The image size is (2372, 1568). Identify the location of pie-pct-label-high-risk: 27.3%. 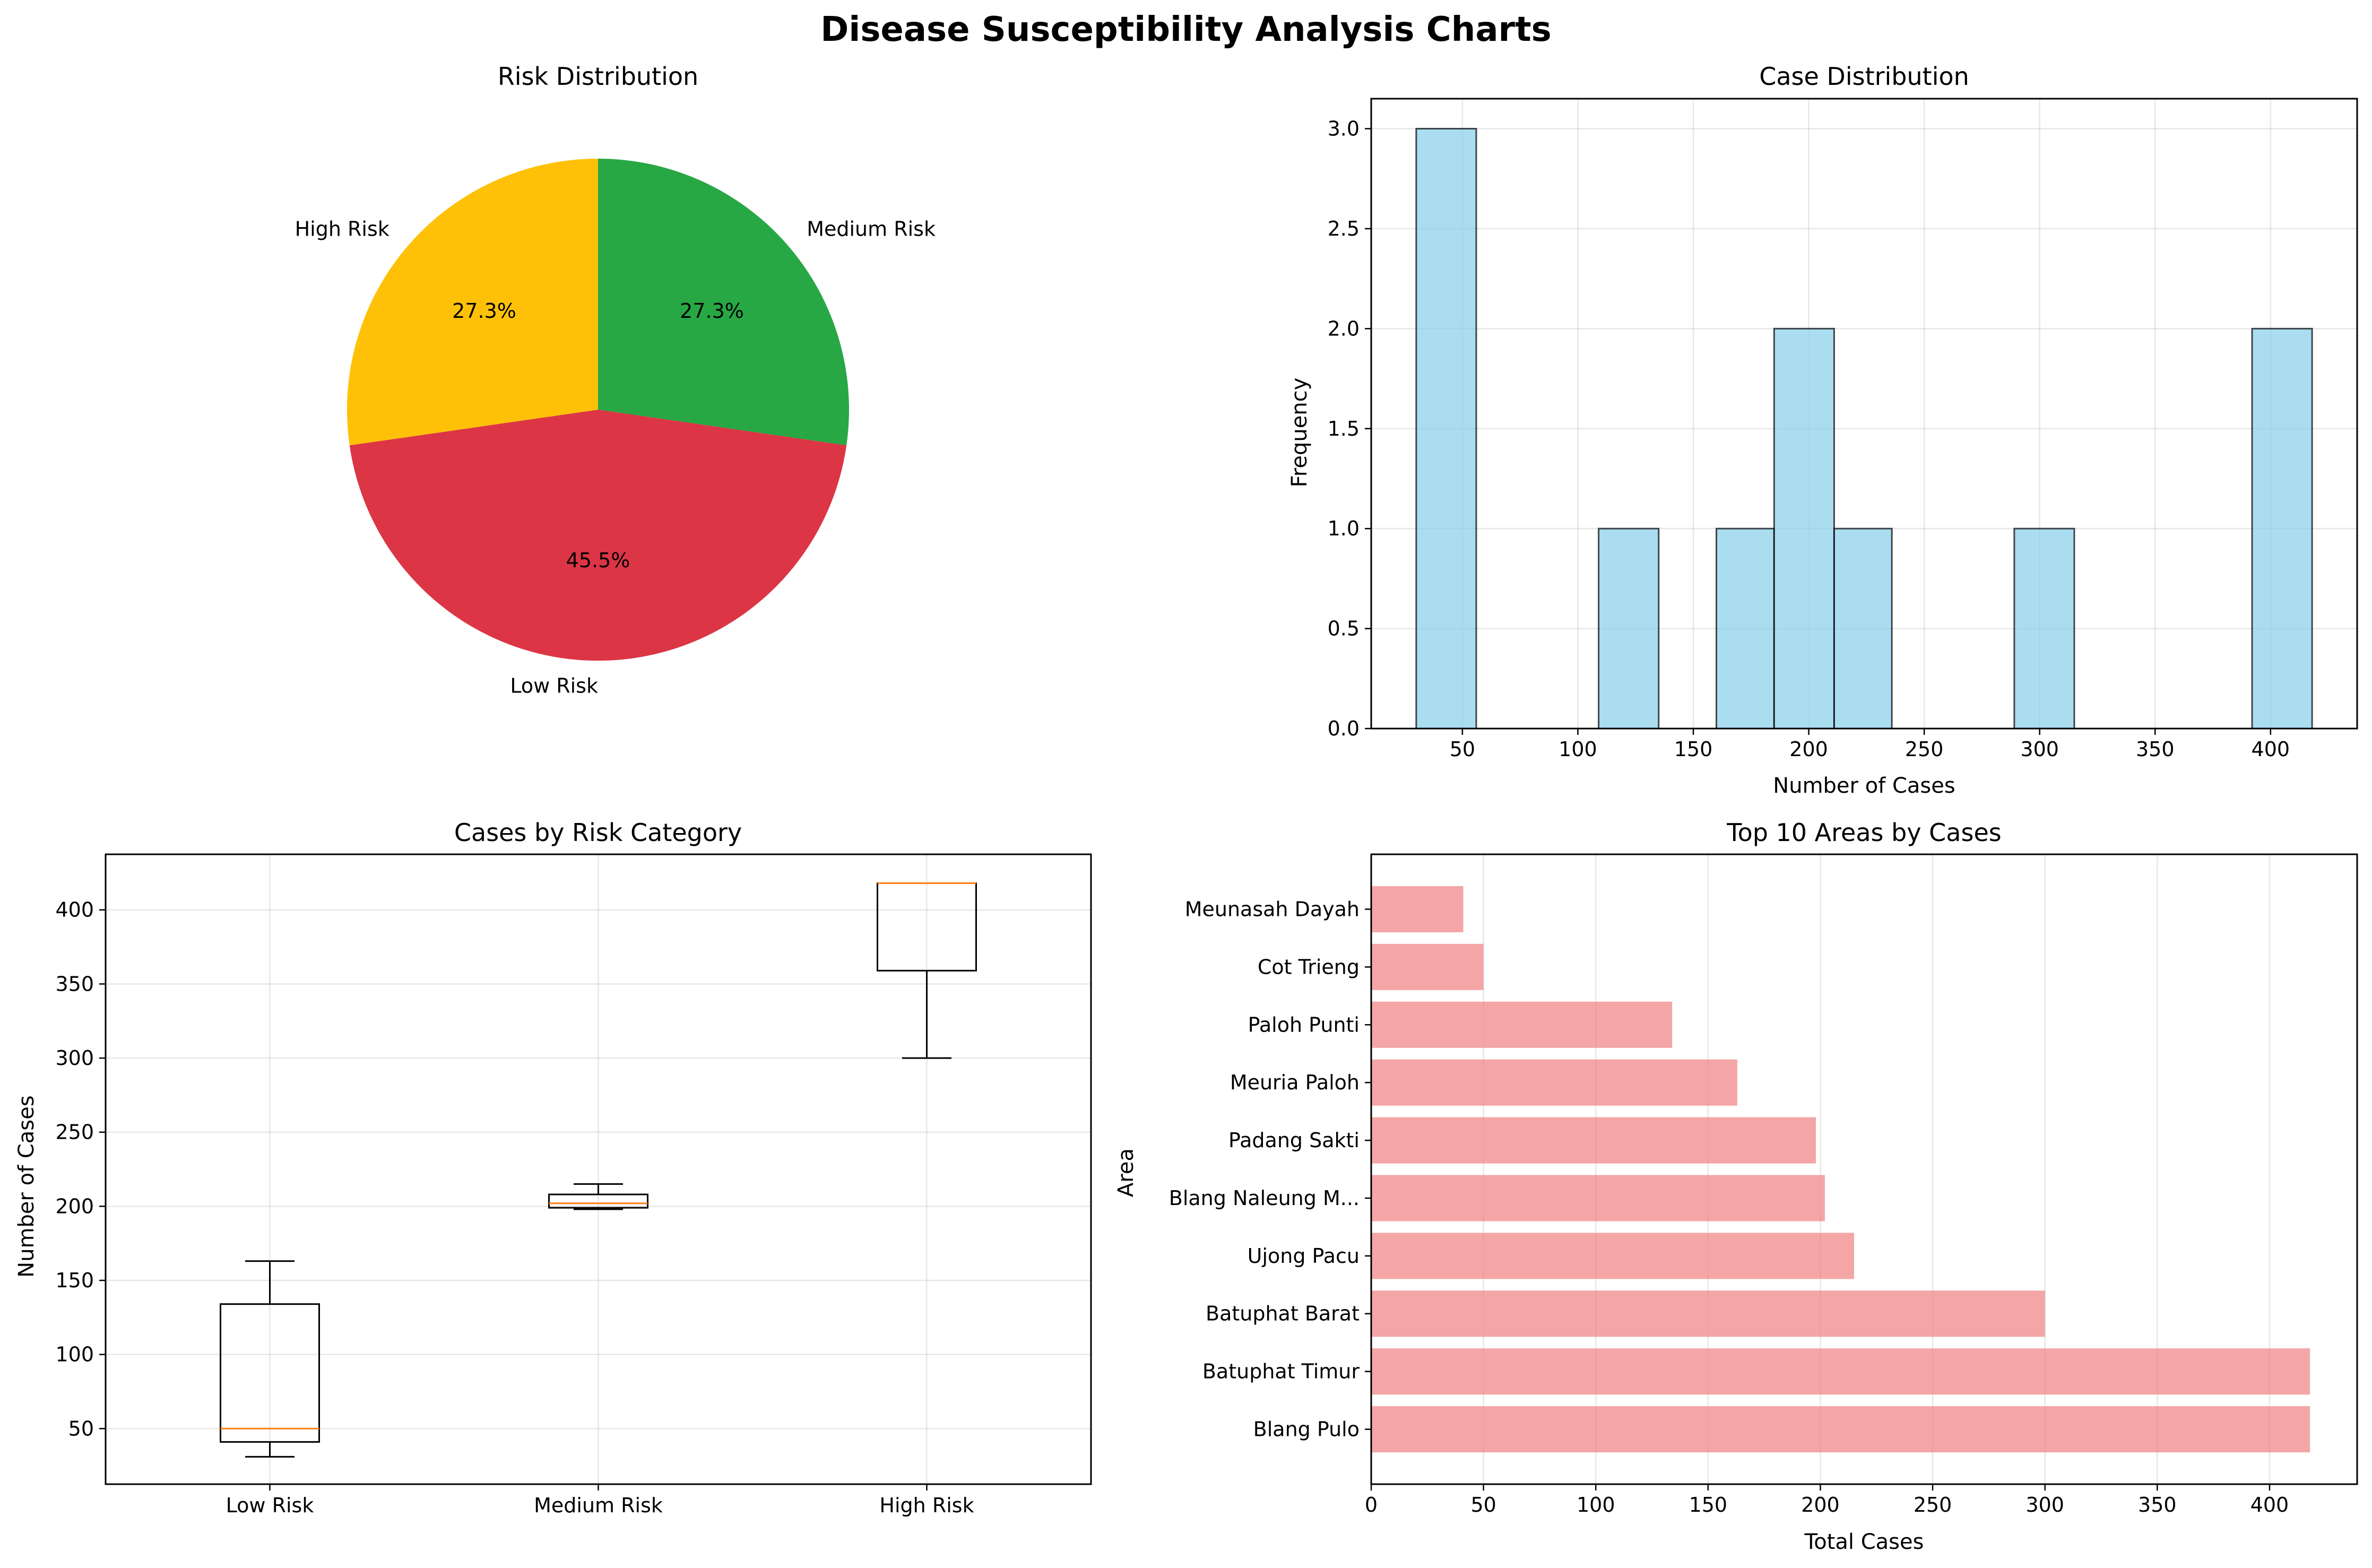
(484, 311).